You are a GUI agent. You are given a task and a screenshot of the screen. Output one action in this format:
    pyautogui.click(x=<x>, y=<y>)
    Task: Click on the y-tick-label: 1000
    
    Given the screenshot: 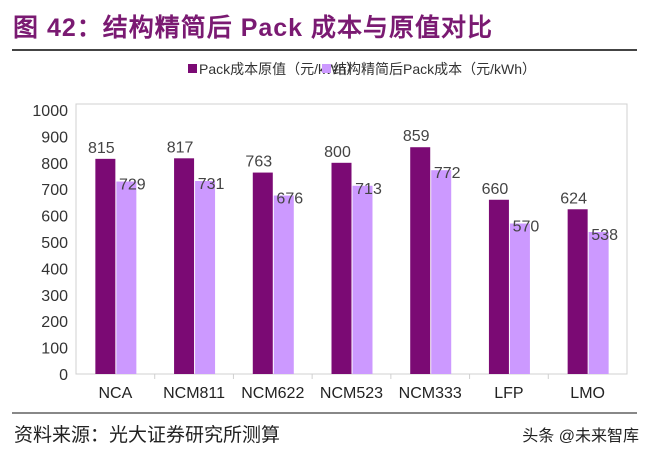 What is the action you would take?
    pyautogui.click(x=50, y=111)
    